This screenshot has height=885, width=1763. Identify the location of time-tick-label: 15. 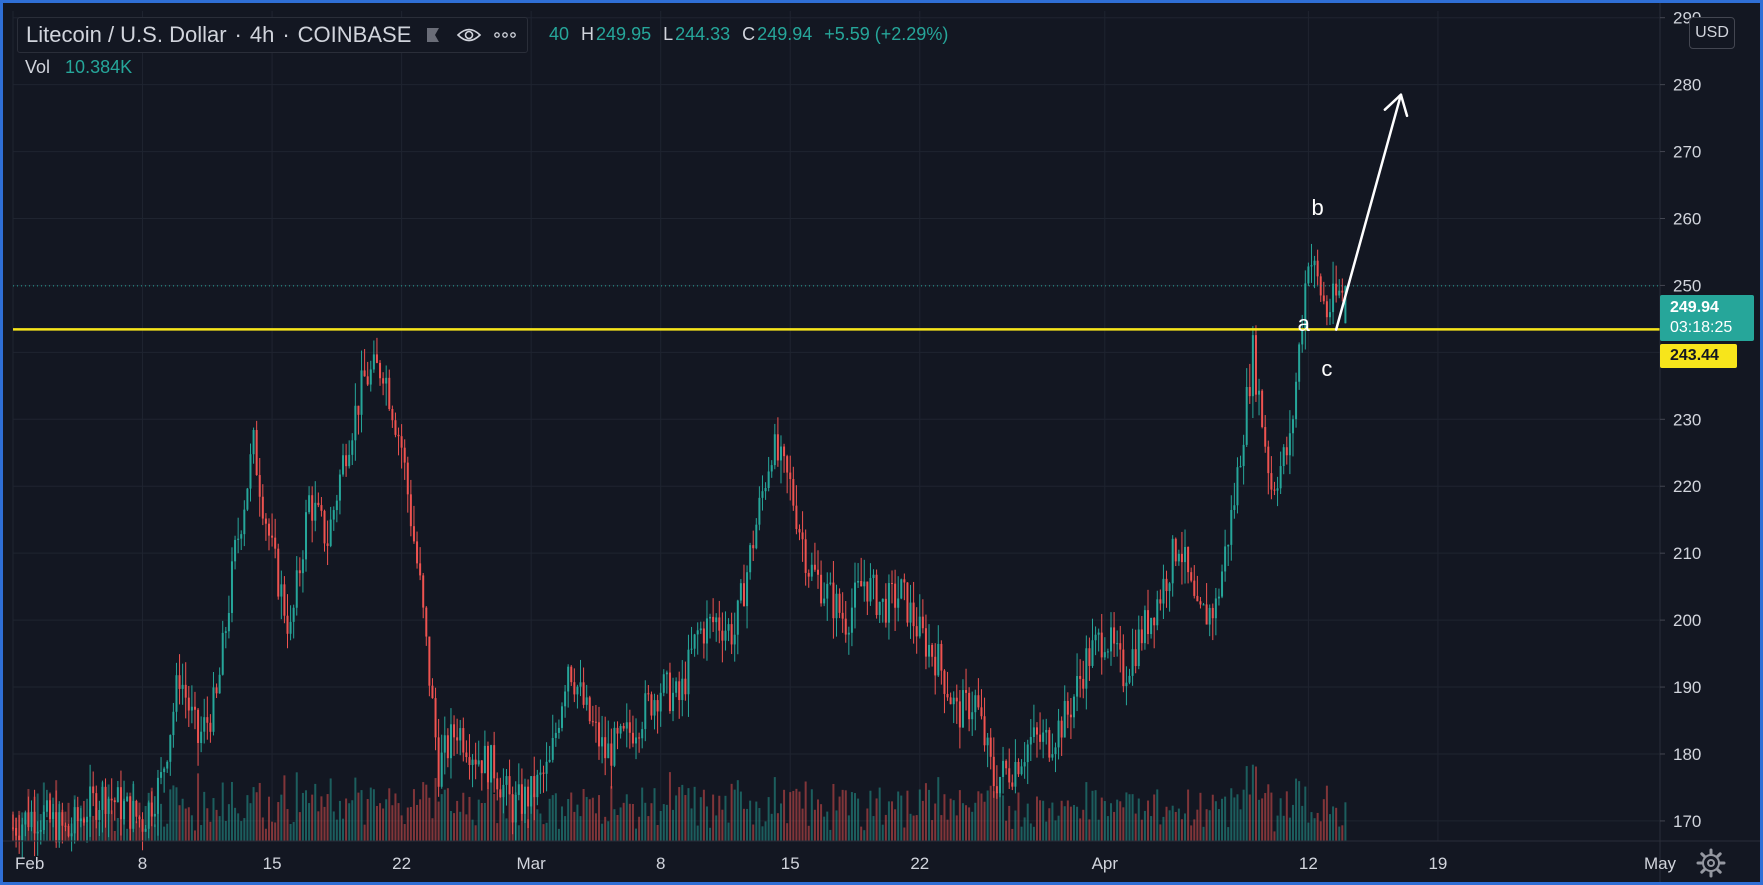
(272, 863).